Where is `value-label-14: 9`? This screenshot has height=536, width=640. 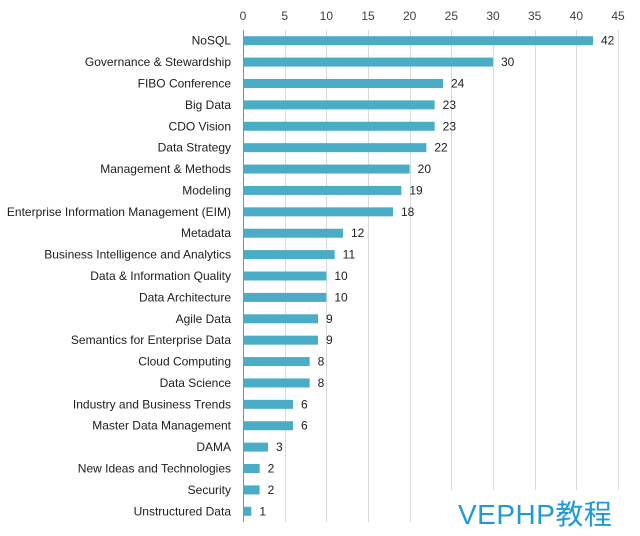 value-label-14: 9 is located at coordinates (329, 340).